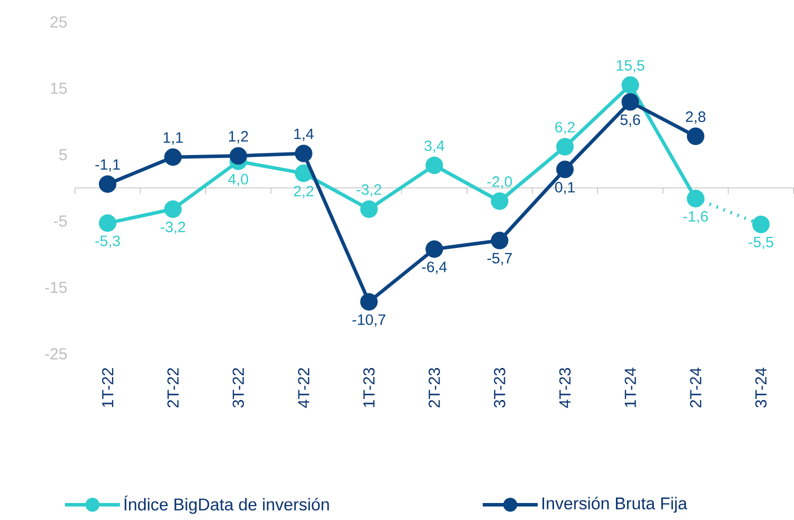  Describe the element at coordinates (434, 388) in the screenshot. I see `x-tick-label: 2T-23` at that location.